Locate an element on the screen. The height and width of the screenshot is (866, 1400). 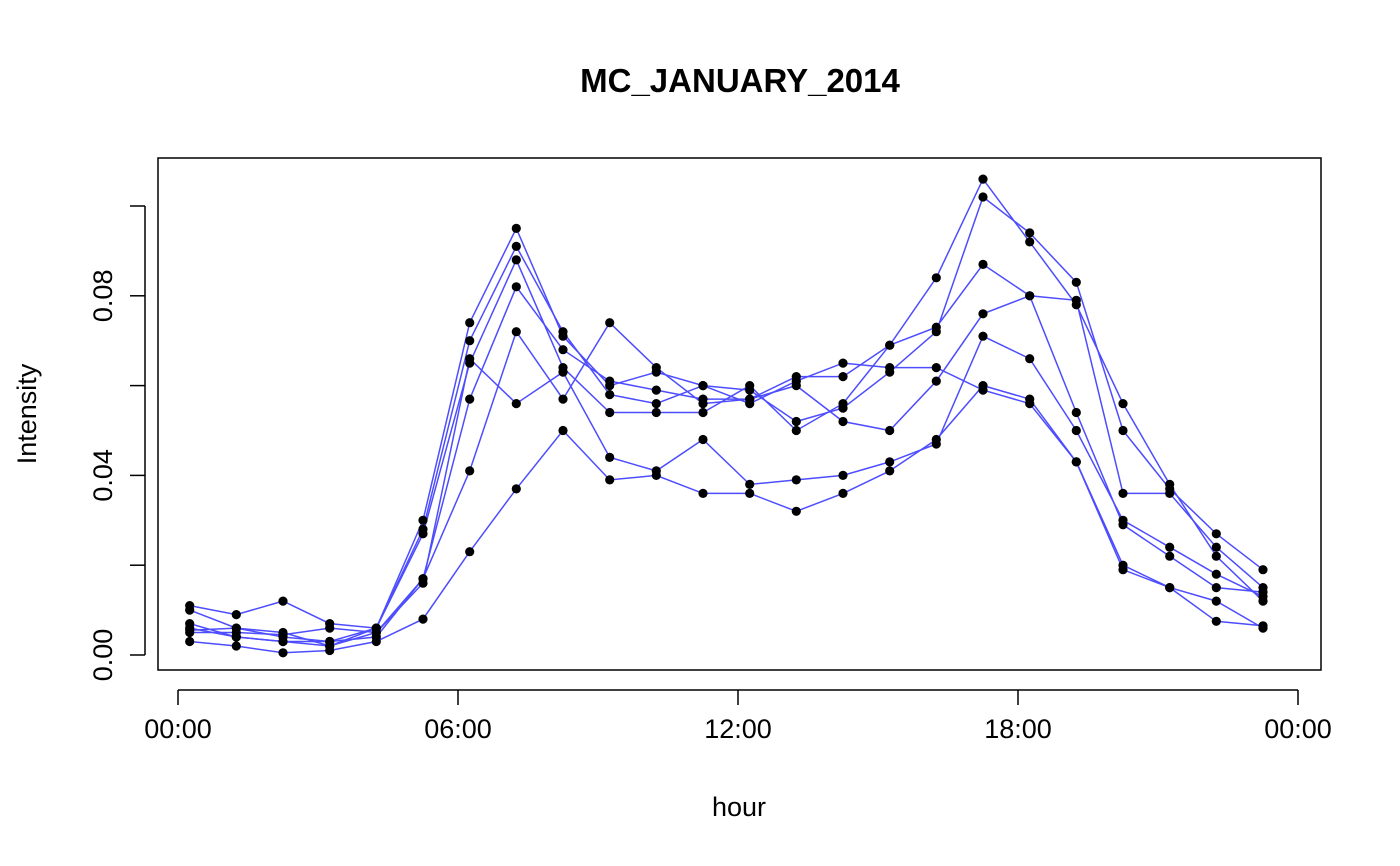
y-tick-label: 0.04 is located at coordinates (103, 475).